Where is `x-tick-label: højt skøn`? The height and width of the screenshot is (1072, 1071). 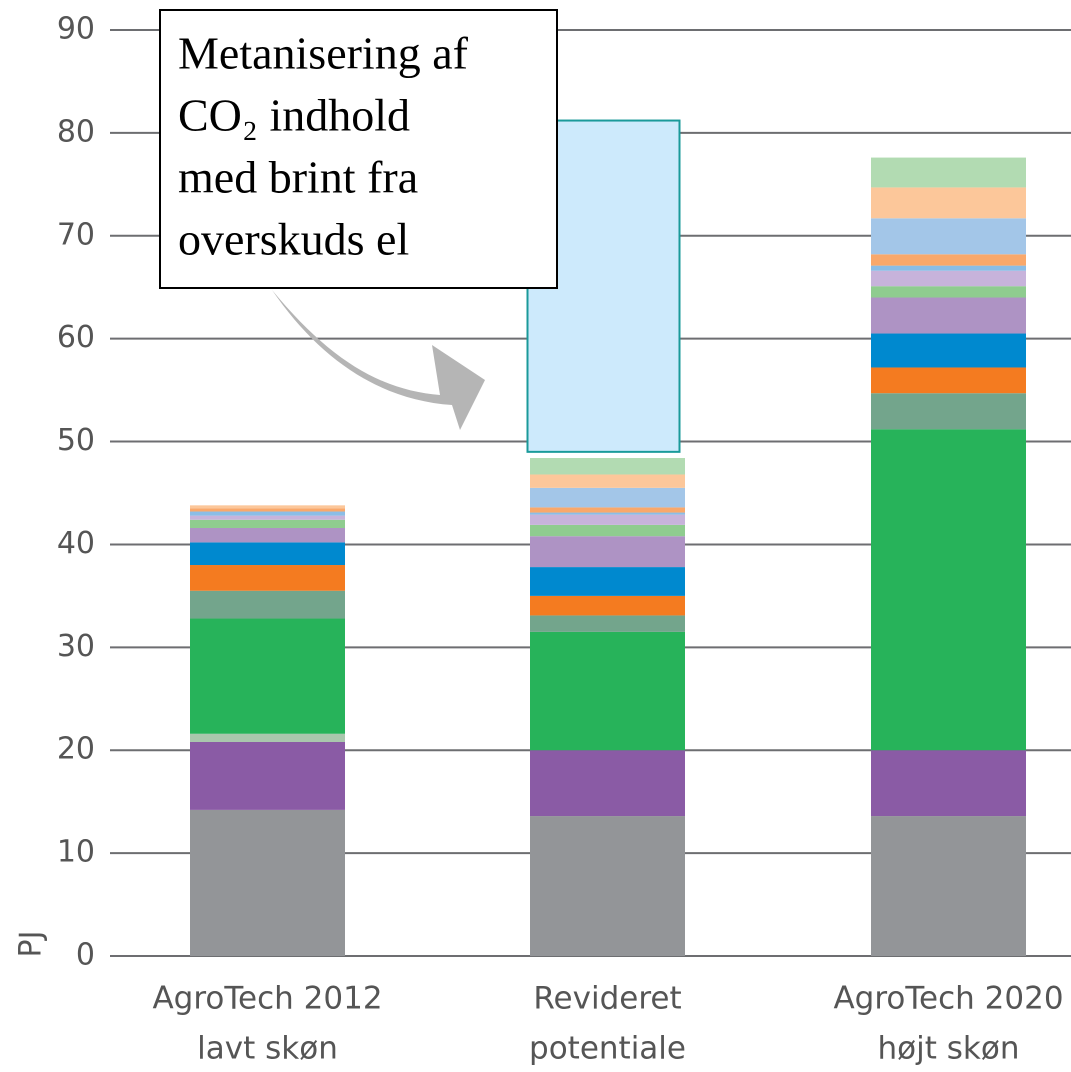
x-tick-label: højt skøn is located at coordinates (949, 1049).